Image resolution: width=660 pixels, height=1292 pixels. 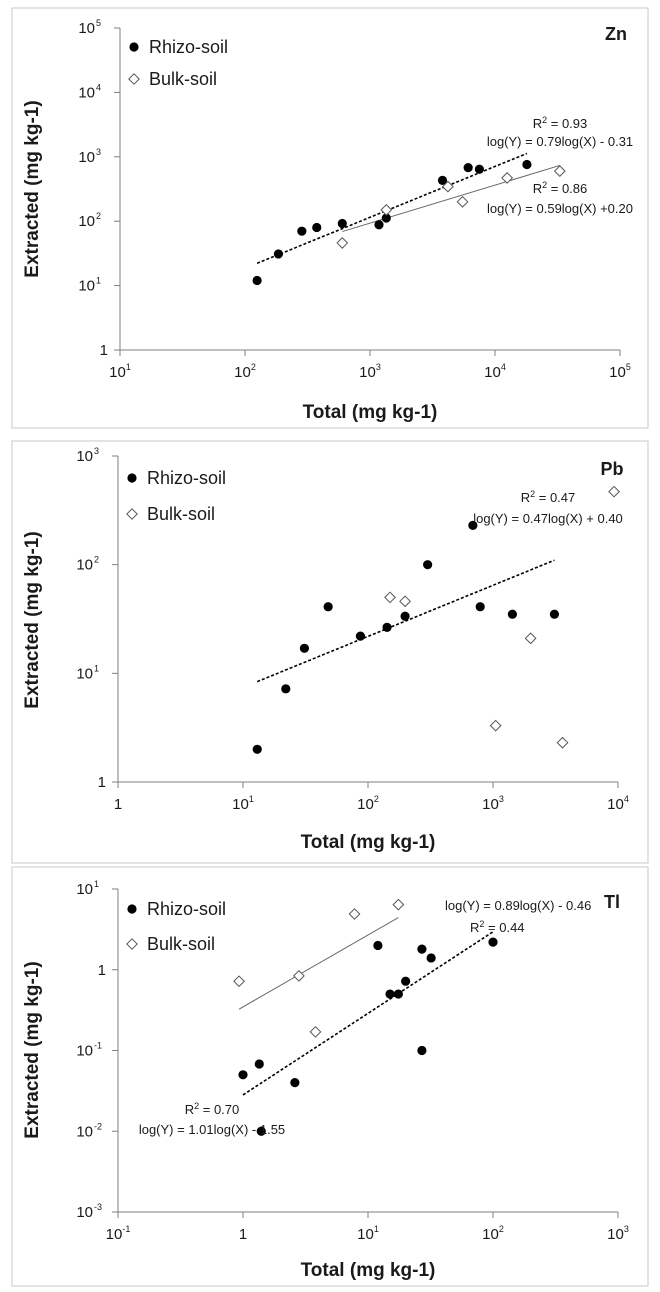 What do you see at coordinates (611, 469) in the screenshot?
I see `panel-label: Pb` at bounding box center [611, 469].